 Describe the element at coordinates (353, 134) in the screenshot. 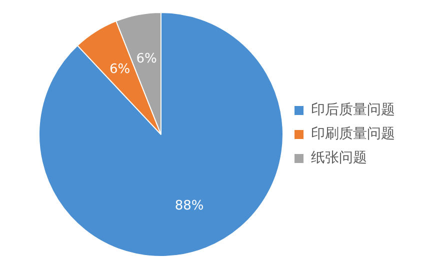

I see `legend-label: 印刷质量问题` at that location.